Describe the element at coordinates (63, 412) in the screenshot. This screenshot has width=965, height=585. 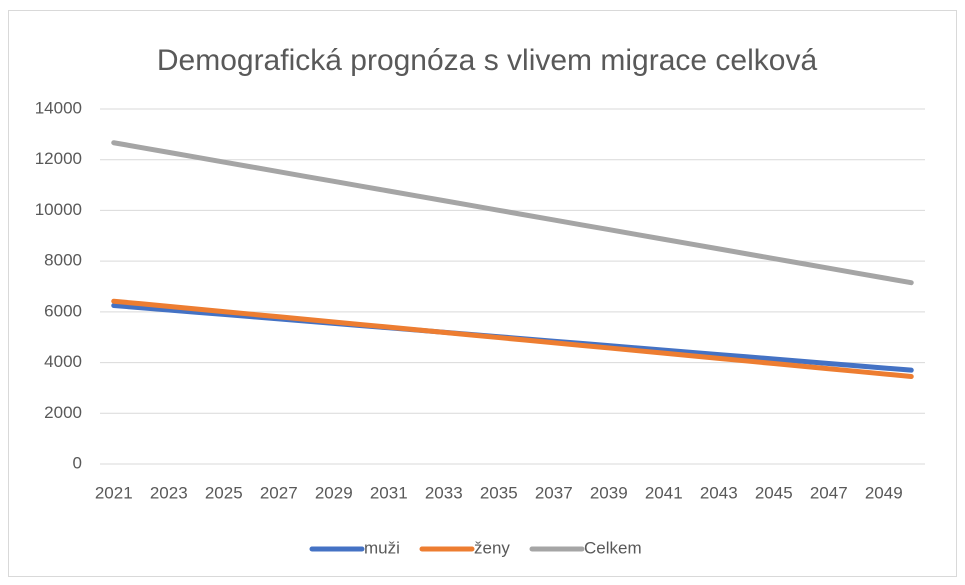
I see `y-tick-label: 2000` at that location.